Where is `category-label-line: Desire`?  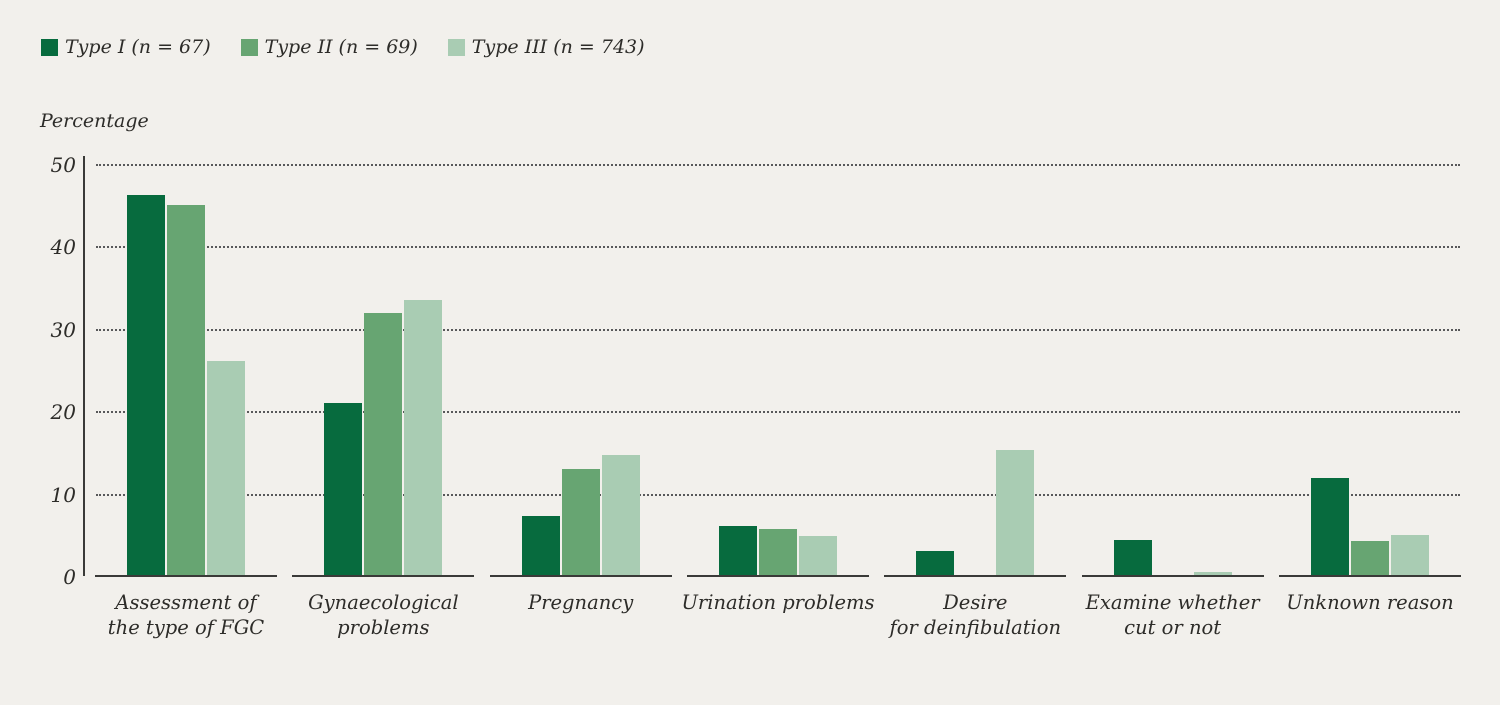 category-label-line: Desire is located at coordinates (975, 602).